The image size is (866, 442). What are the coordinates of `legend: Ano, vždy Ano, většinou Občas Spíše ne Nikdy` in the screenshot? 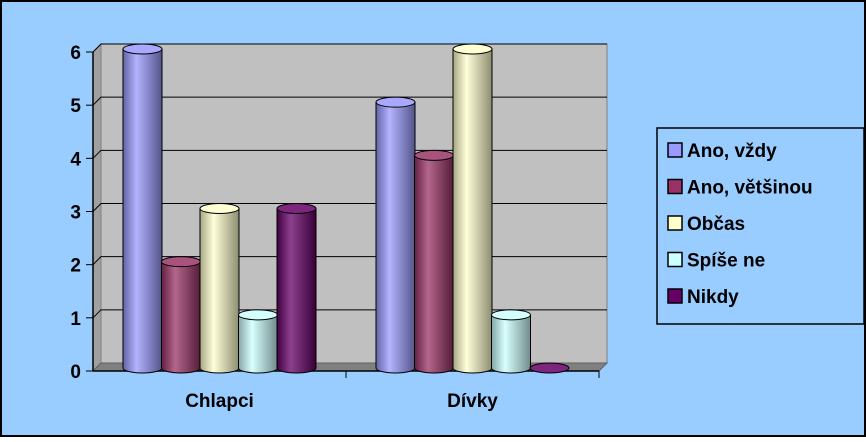 It's located at (760, 226).